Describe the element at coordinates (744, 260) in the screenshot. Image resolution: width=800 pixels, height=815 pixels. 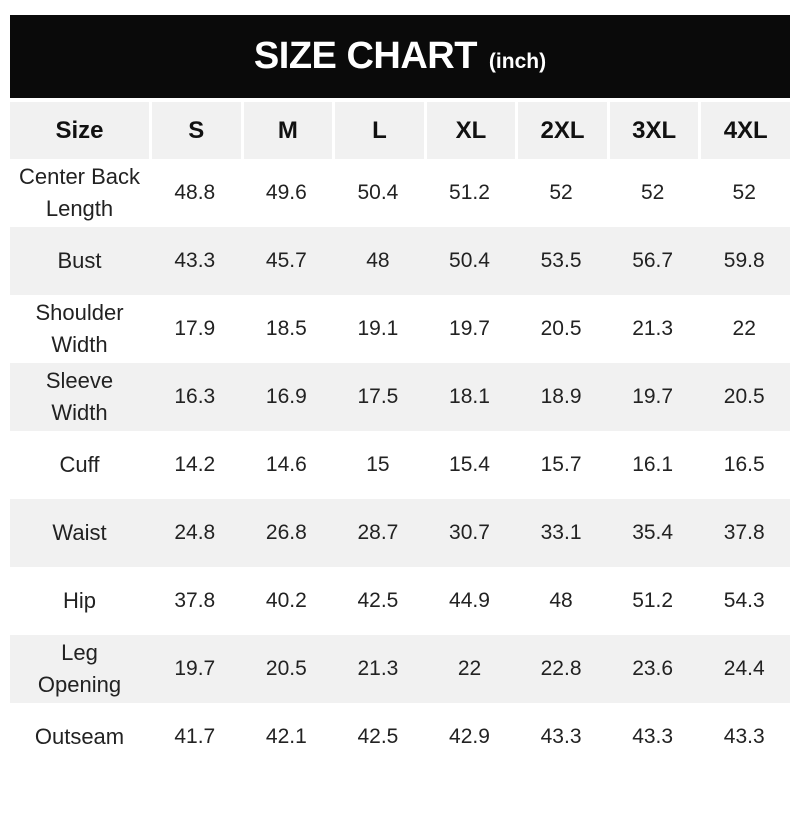
I see `value-cell: 59.8` at that location.